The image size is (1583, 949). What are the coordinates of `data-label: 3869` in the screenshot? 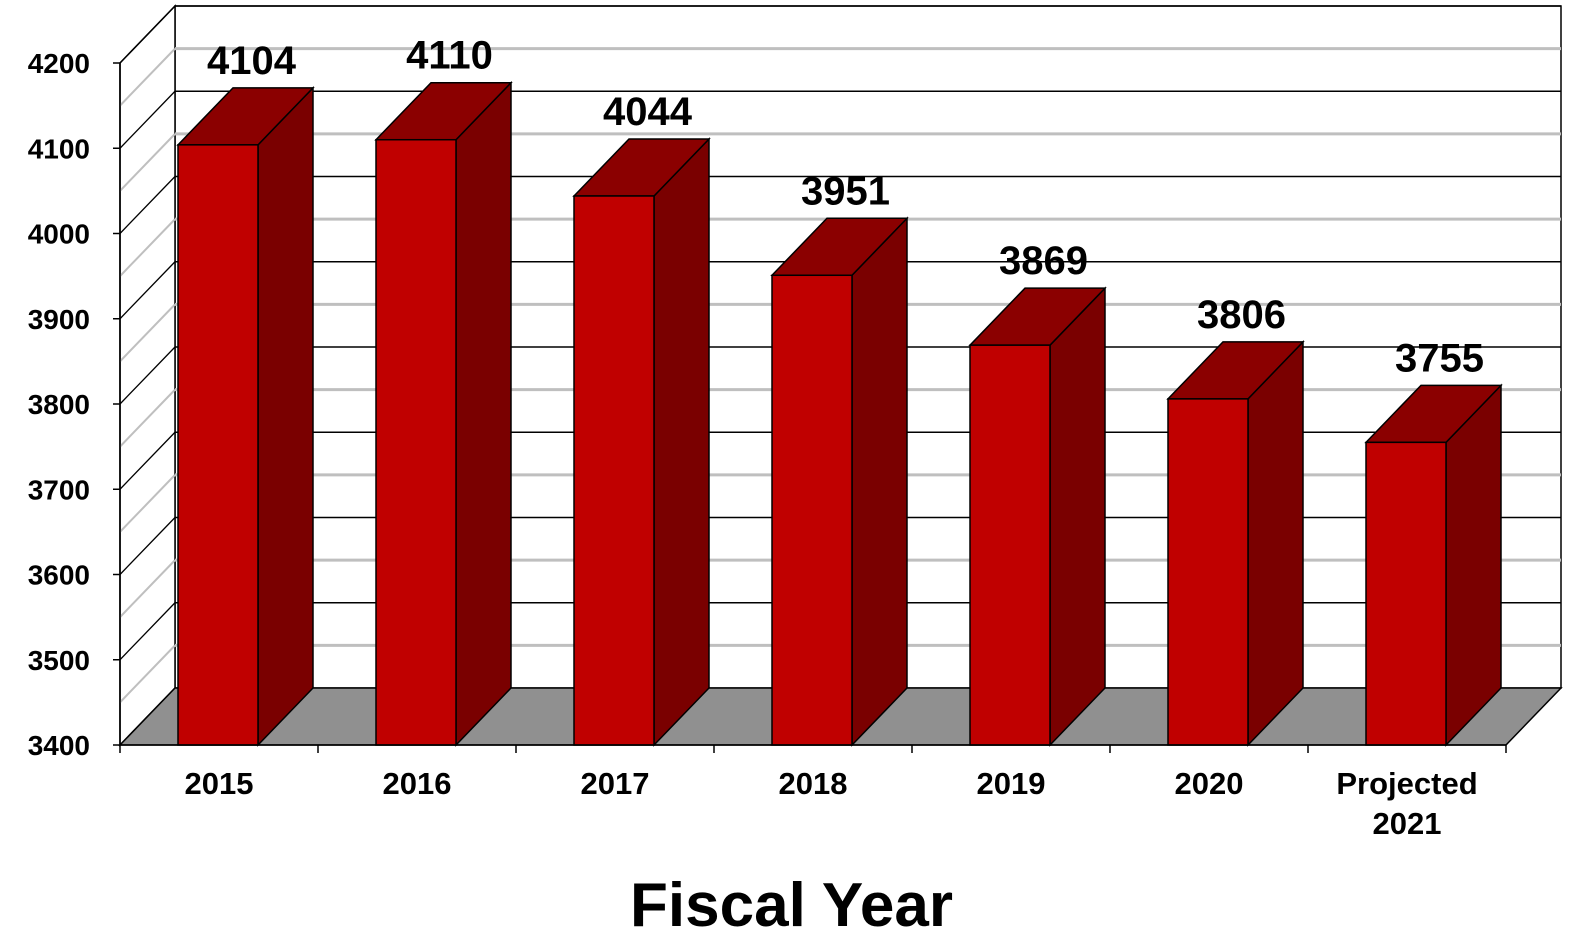 It's located at (1043, 261).